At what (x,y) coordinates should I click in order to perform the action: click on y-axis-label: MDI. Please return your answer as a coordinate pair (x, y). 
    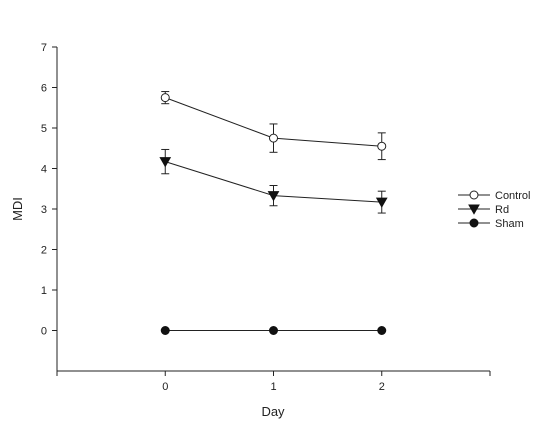
    Looking at the image, I should click on (17, 209).